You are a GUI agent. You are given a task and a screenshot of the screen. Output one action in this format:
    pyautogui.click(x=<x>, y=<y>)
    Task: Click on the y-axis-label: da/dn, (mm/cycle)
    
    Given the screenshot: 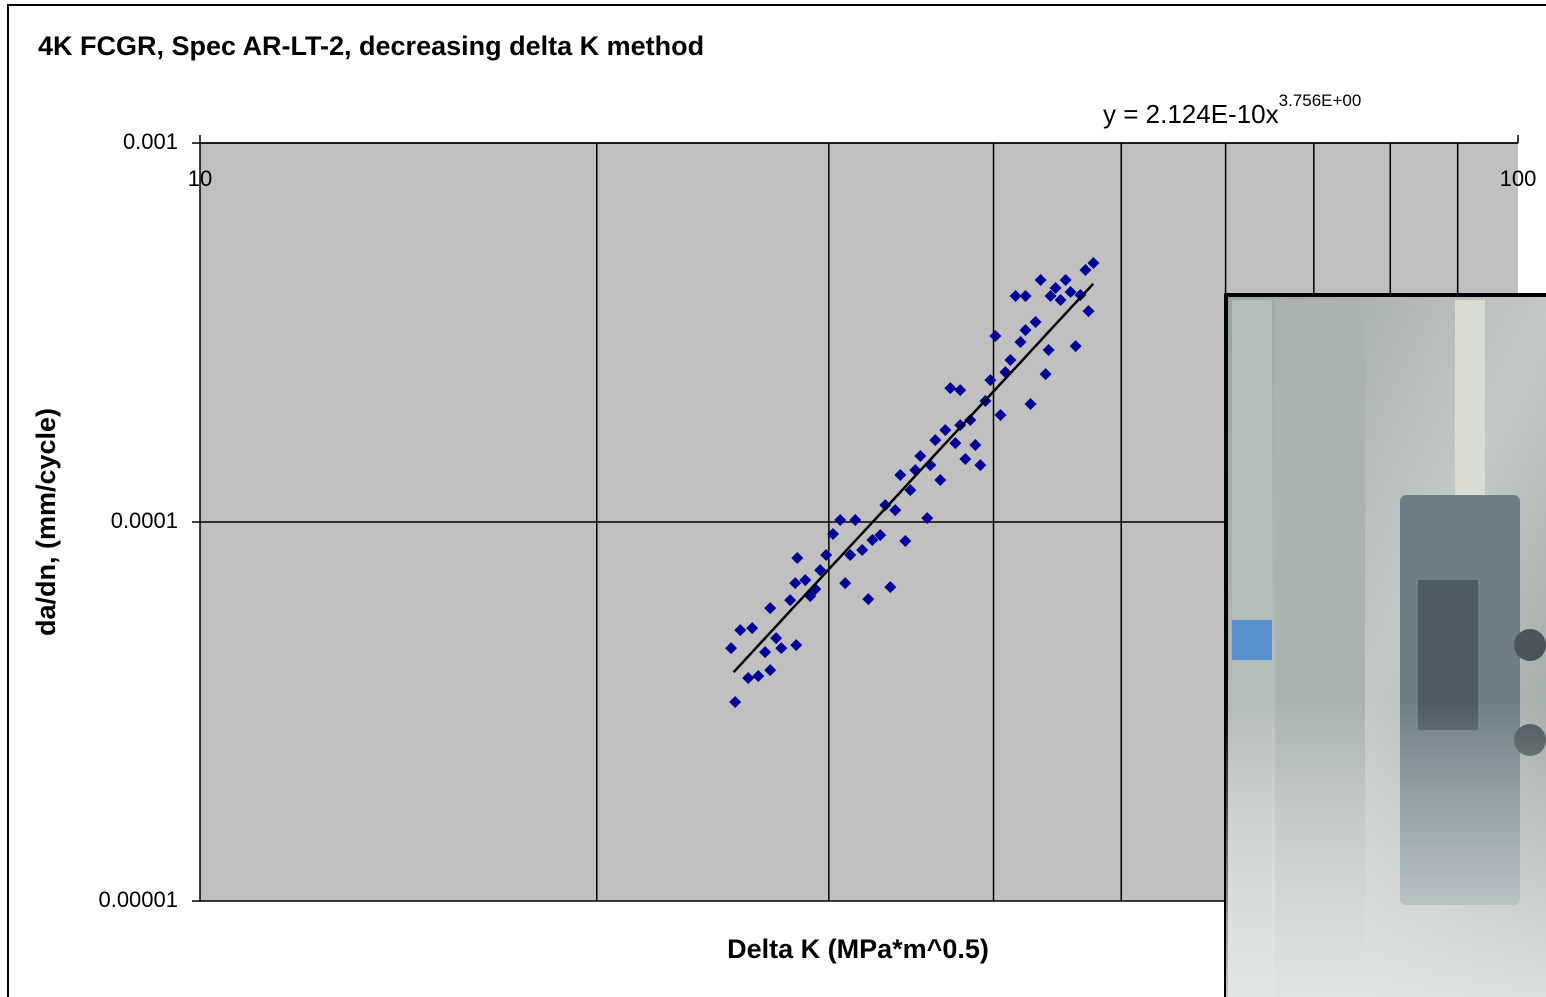 What is the action you would take?
    pyautogui.click(x=46, y=522)
    